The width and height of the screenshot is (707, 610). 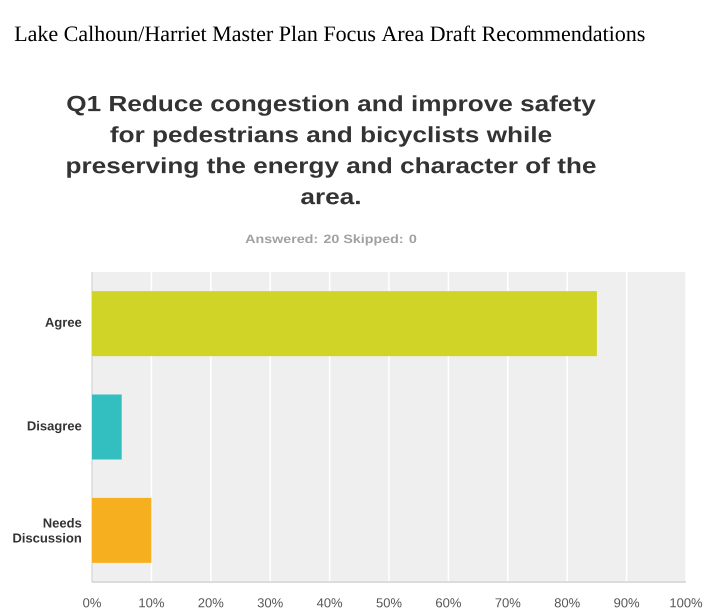 What do you see at coordinates (331, 240) in the screenshot?
I see `chart-subtitle: Answered: 20 Skipped: 0` at bounding box center [331, 240].